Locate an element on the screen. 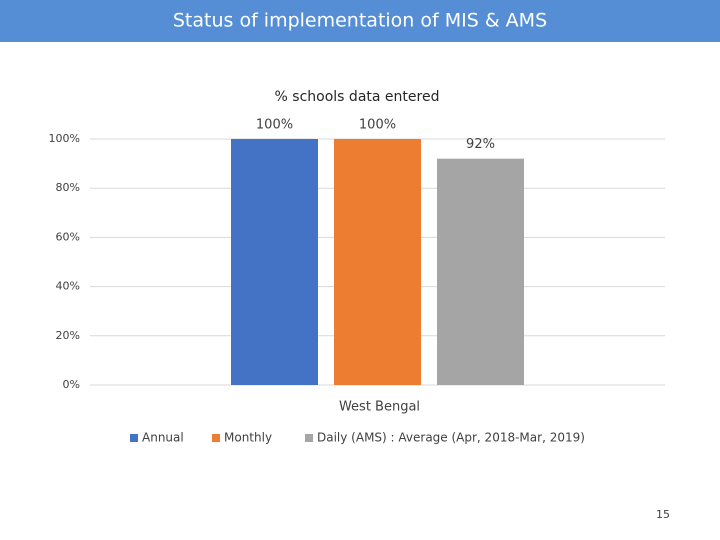  slide-title: Status of implementation of MIS & AMS is located at coordinates (360, 21).